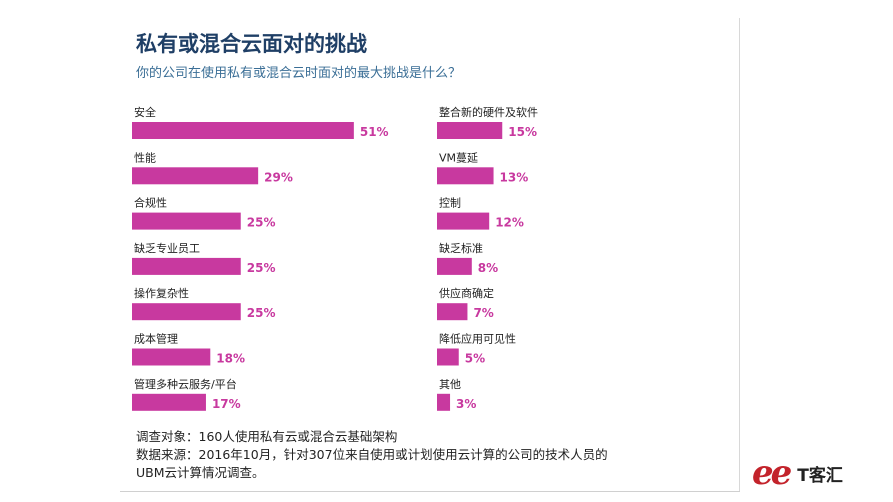 The image size is (893, 502). I want to click on value-label: 8%, so click(488, 268).